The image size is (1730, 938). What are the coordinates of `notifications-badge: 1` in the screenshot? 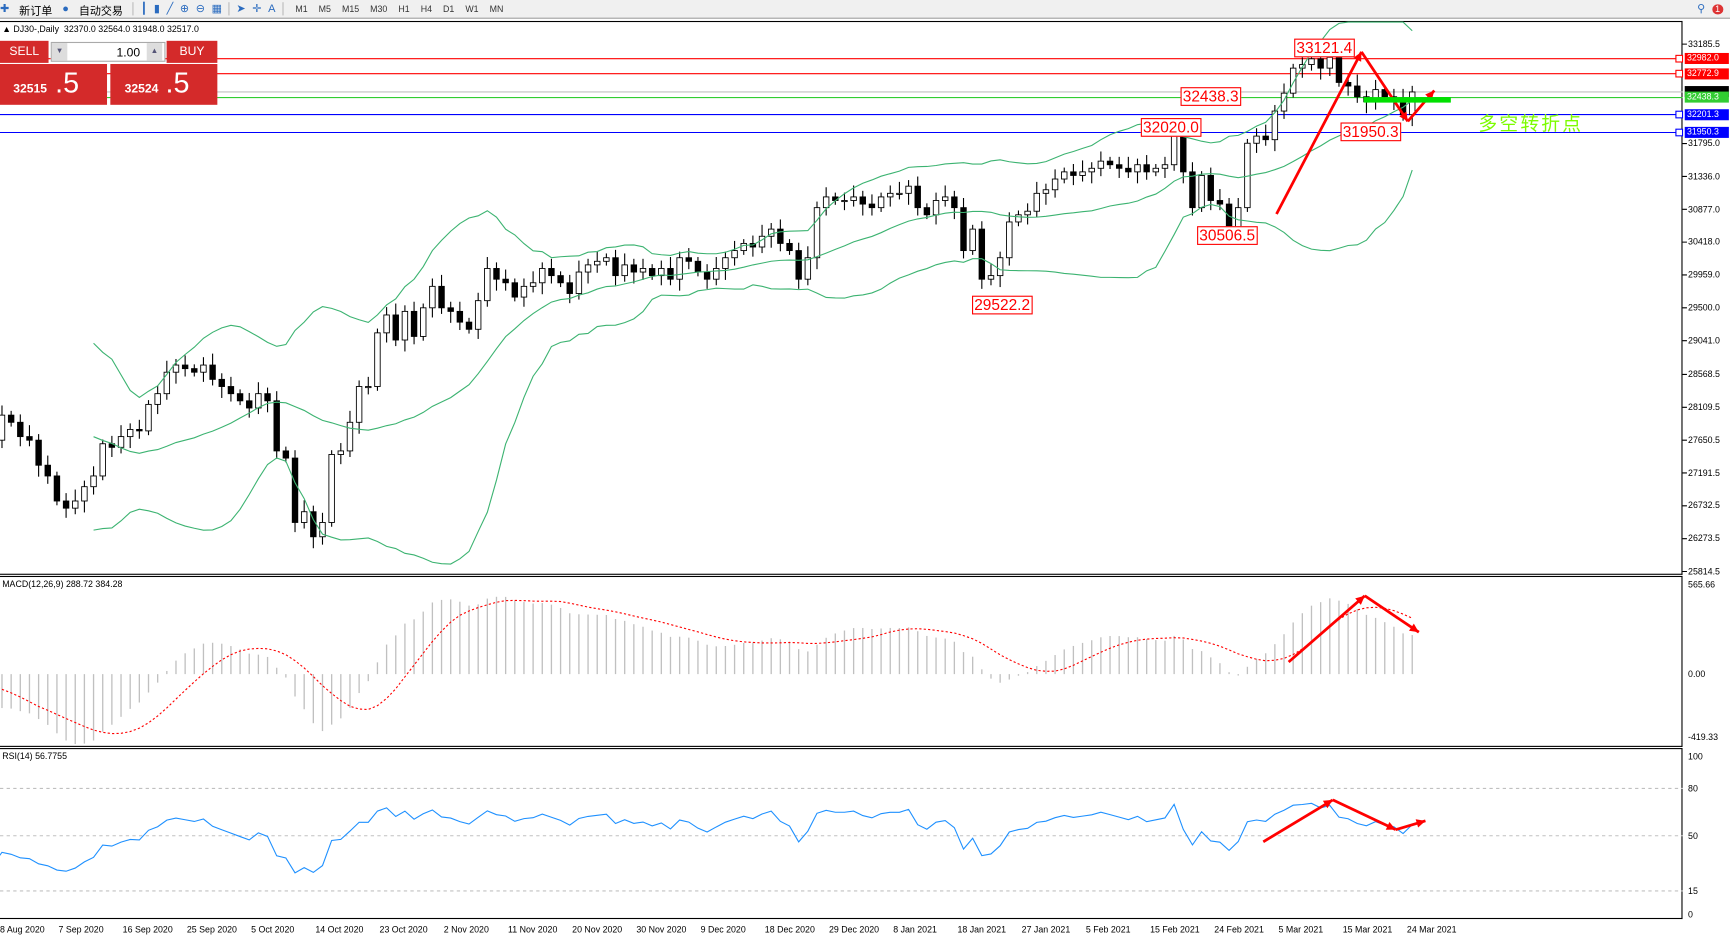 It's located at (1717, 8).